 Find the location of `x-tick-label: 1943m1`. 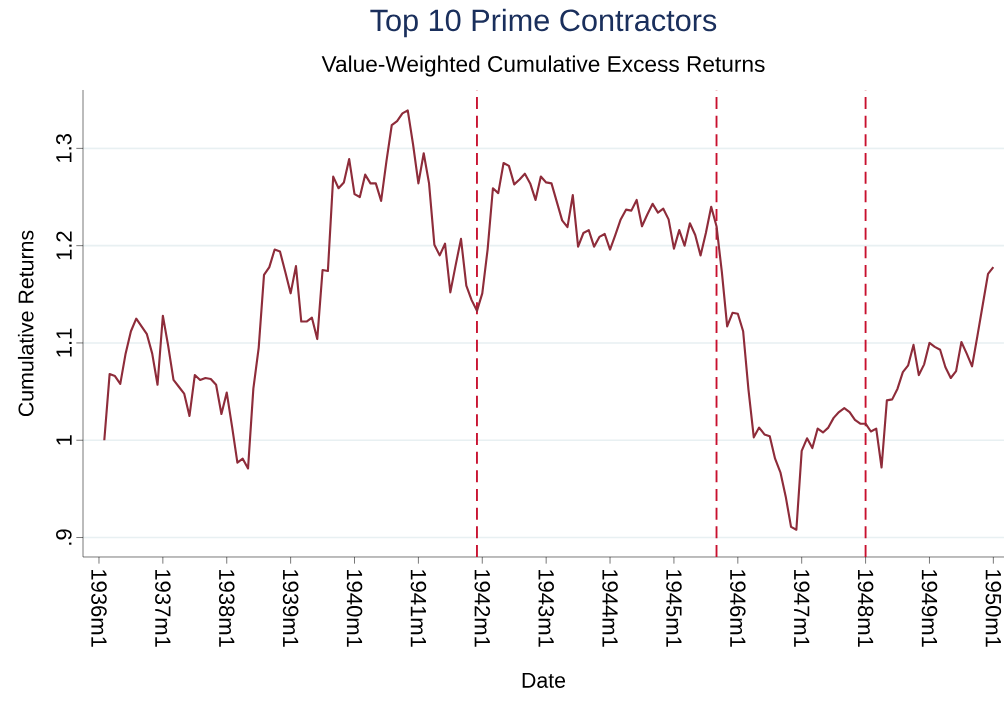

x-tick-label: 1943m1 is located at coordinates (546, 608).